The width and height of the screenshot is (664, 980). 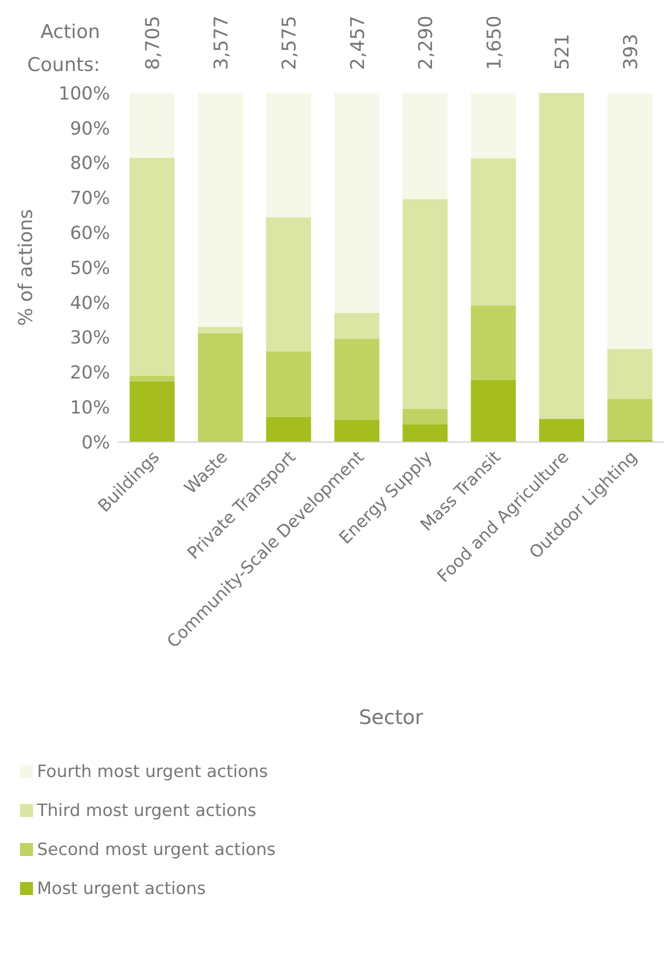 I want to click on text: 2,575, so click(x=289, y=43).